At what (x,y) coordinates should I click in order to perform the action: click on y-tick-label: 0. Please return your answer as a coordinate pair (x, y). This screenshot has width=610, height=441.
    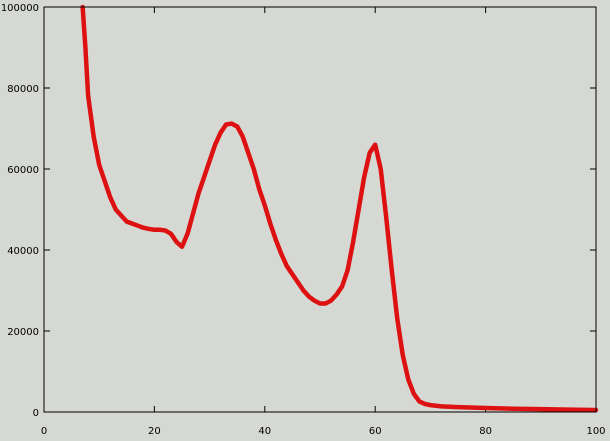
    Looking at the image, I should click on (36, 413).